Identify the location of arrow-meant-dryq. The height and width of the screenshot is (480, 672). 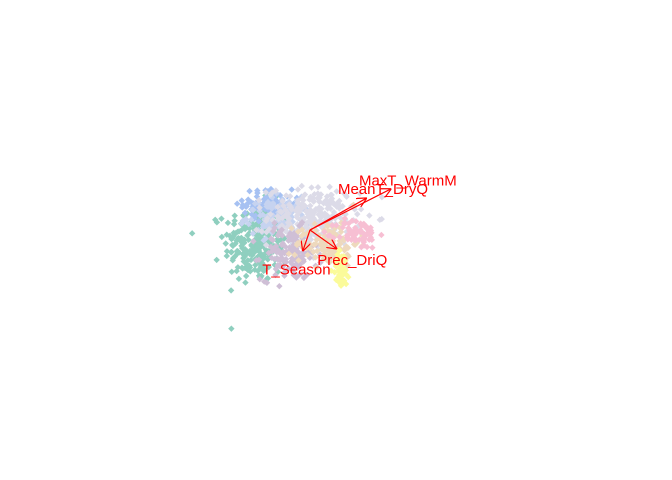
(337, 214).